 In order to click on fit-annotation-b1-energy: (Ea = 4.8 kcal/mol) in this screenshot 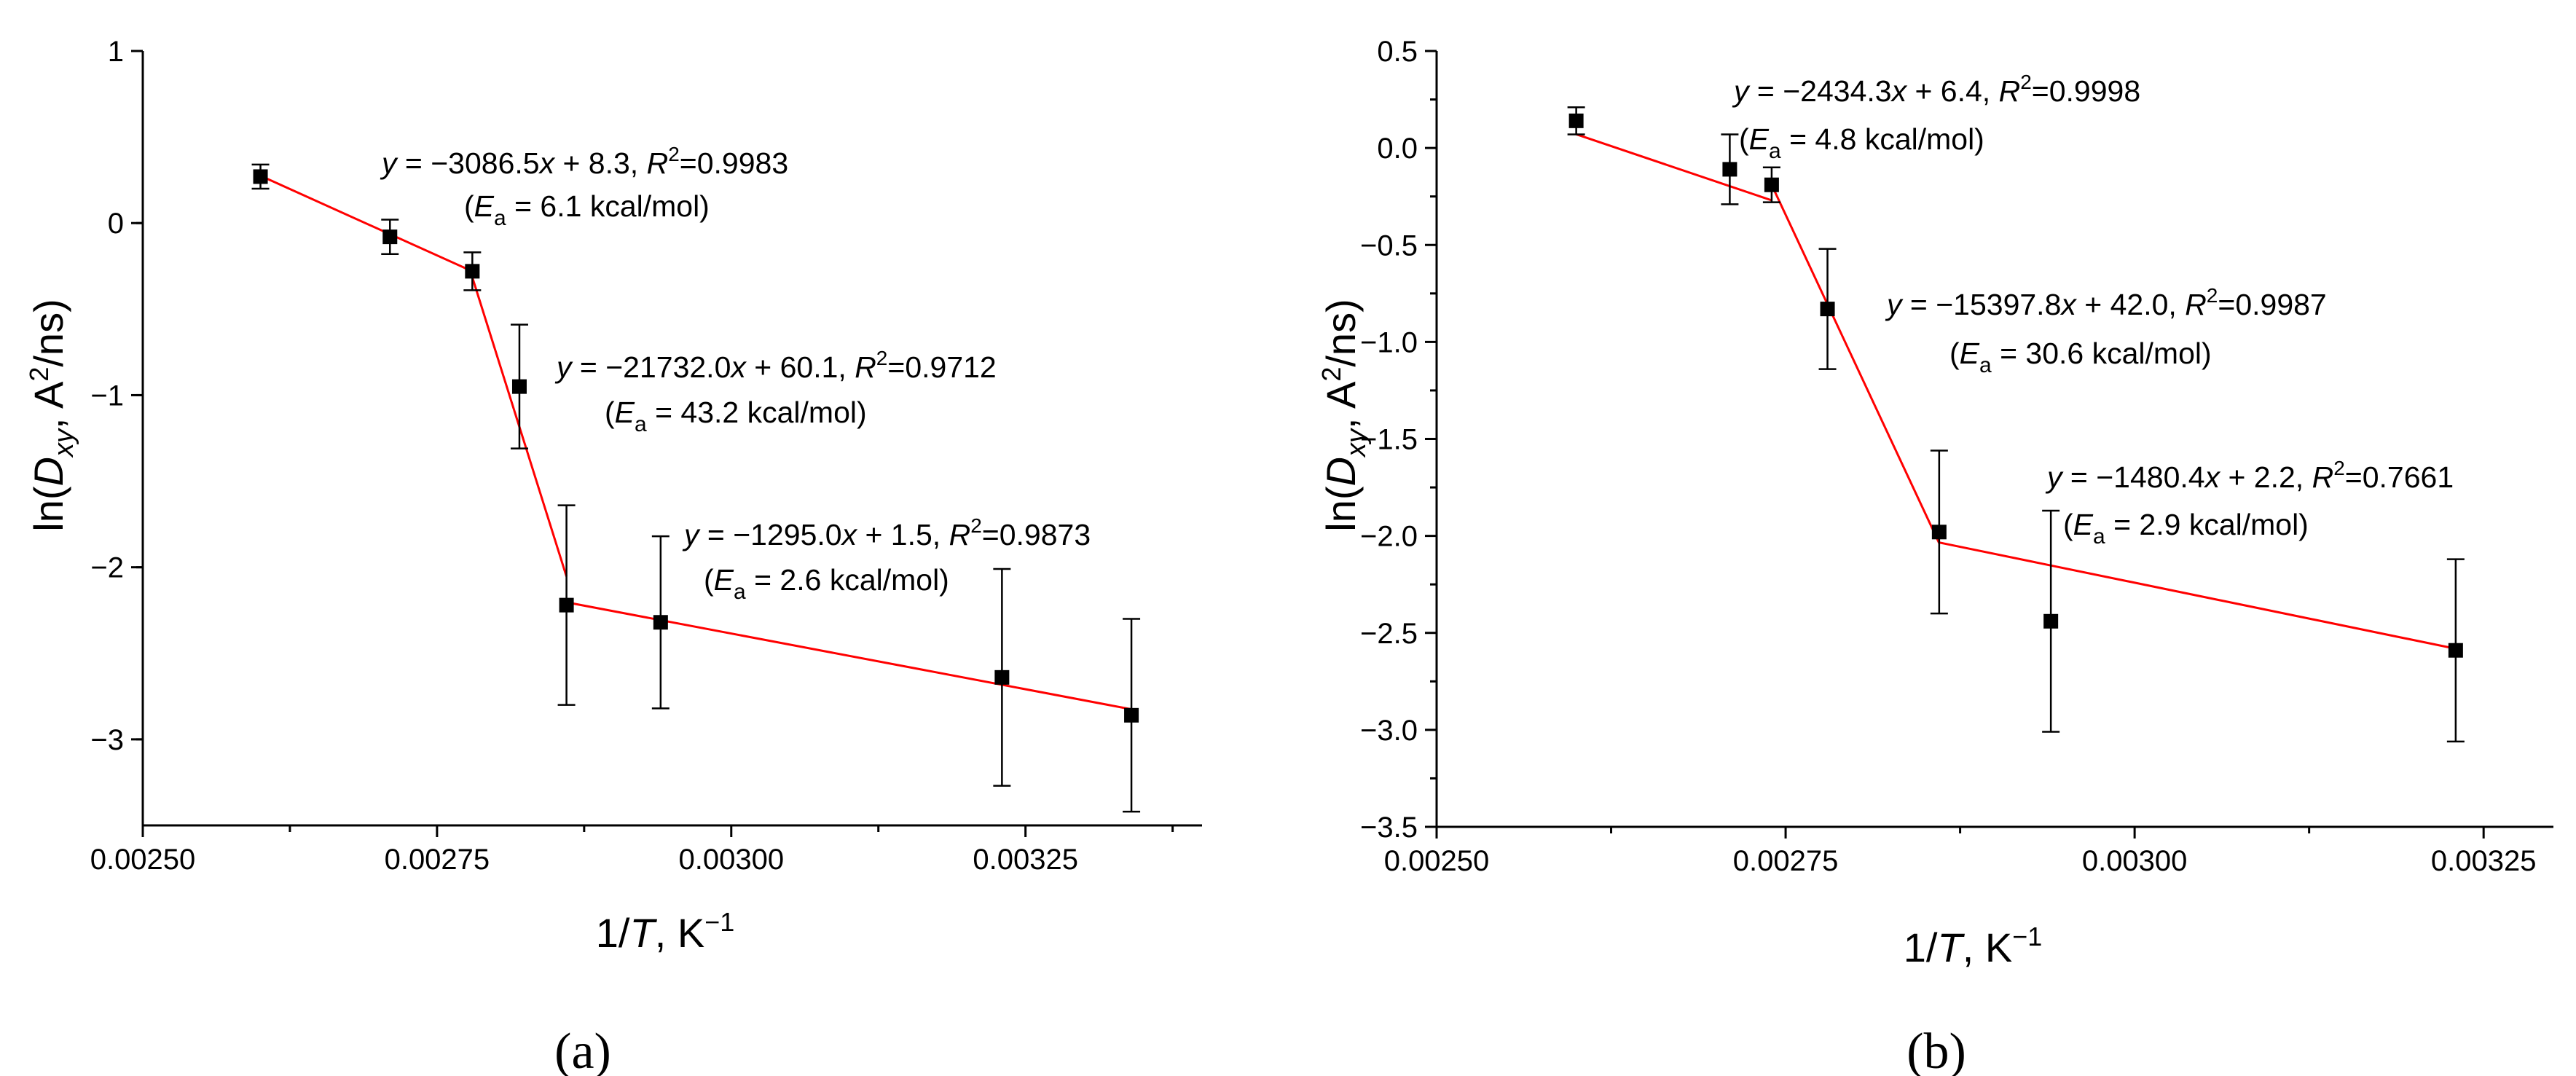, I will do `click(1861, 143)`.